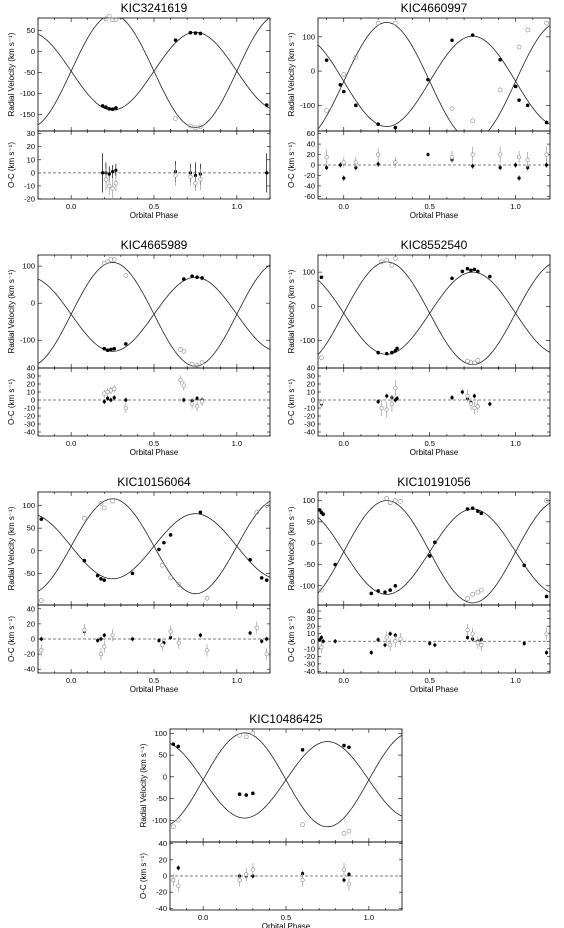 The height and width of the screenshot is (928, 564). What do you see at coordinates (308, 272) in the screenshot?
I see `rv-y-tick-label: 100` at bounding box center [308, 272].